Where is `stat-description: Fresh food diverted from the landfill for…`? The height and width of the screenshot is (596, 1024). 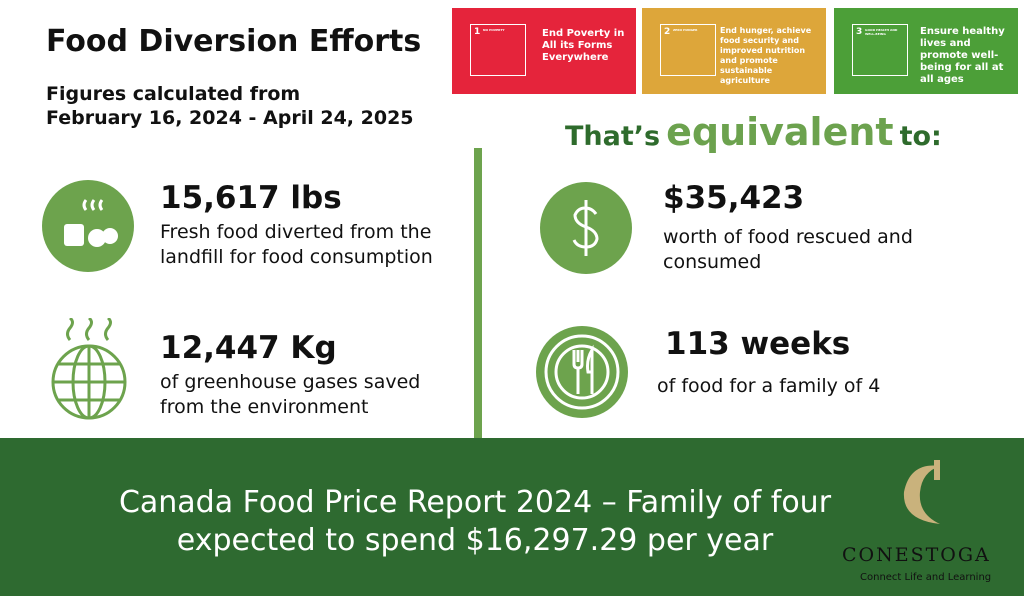
stat-description: Fresh food diverted from the landfill for… is located at coordinates (296, 245).